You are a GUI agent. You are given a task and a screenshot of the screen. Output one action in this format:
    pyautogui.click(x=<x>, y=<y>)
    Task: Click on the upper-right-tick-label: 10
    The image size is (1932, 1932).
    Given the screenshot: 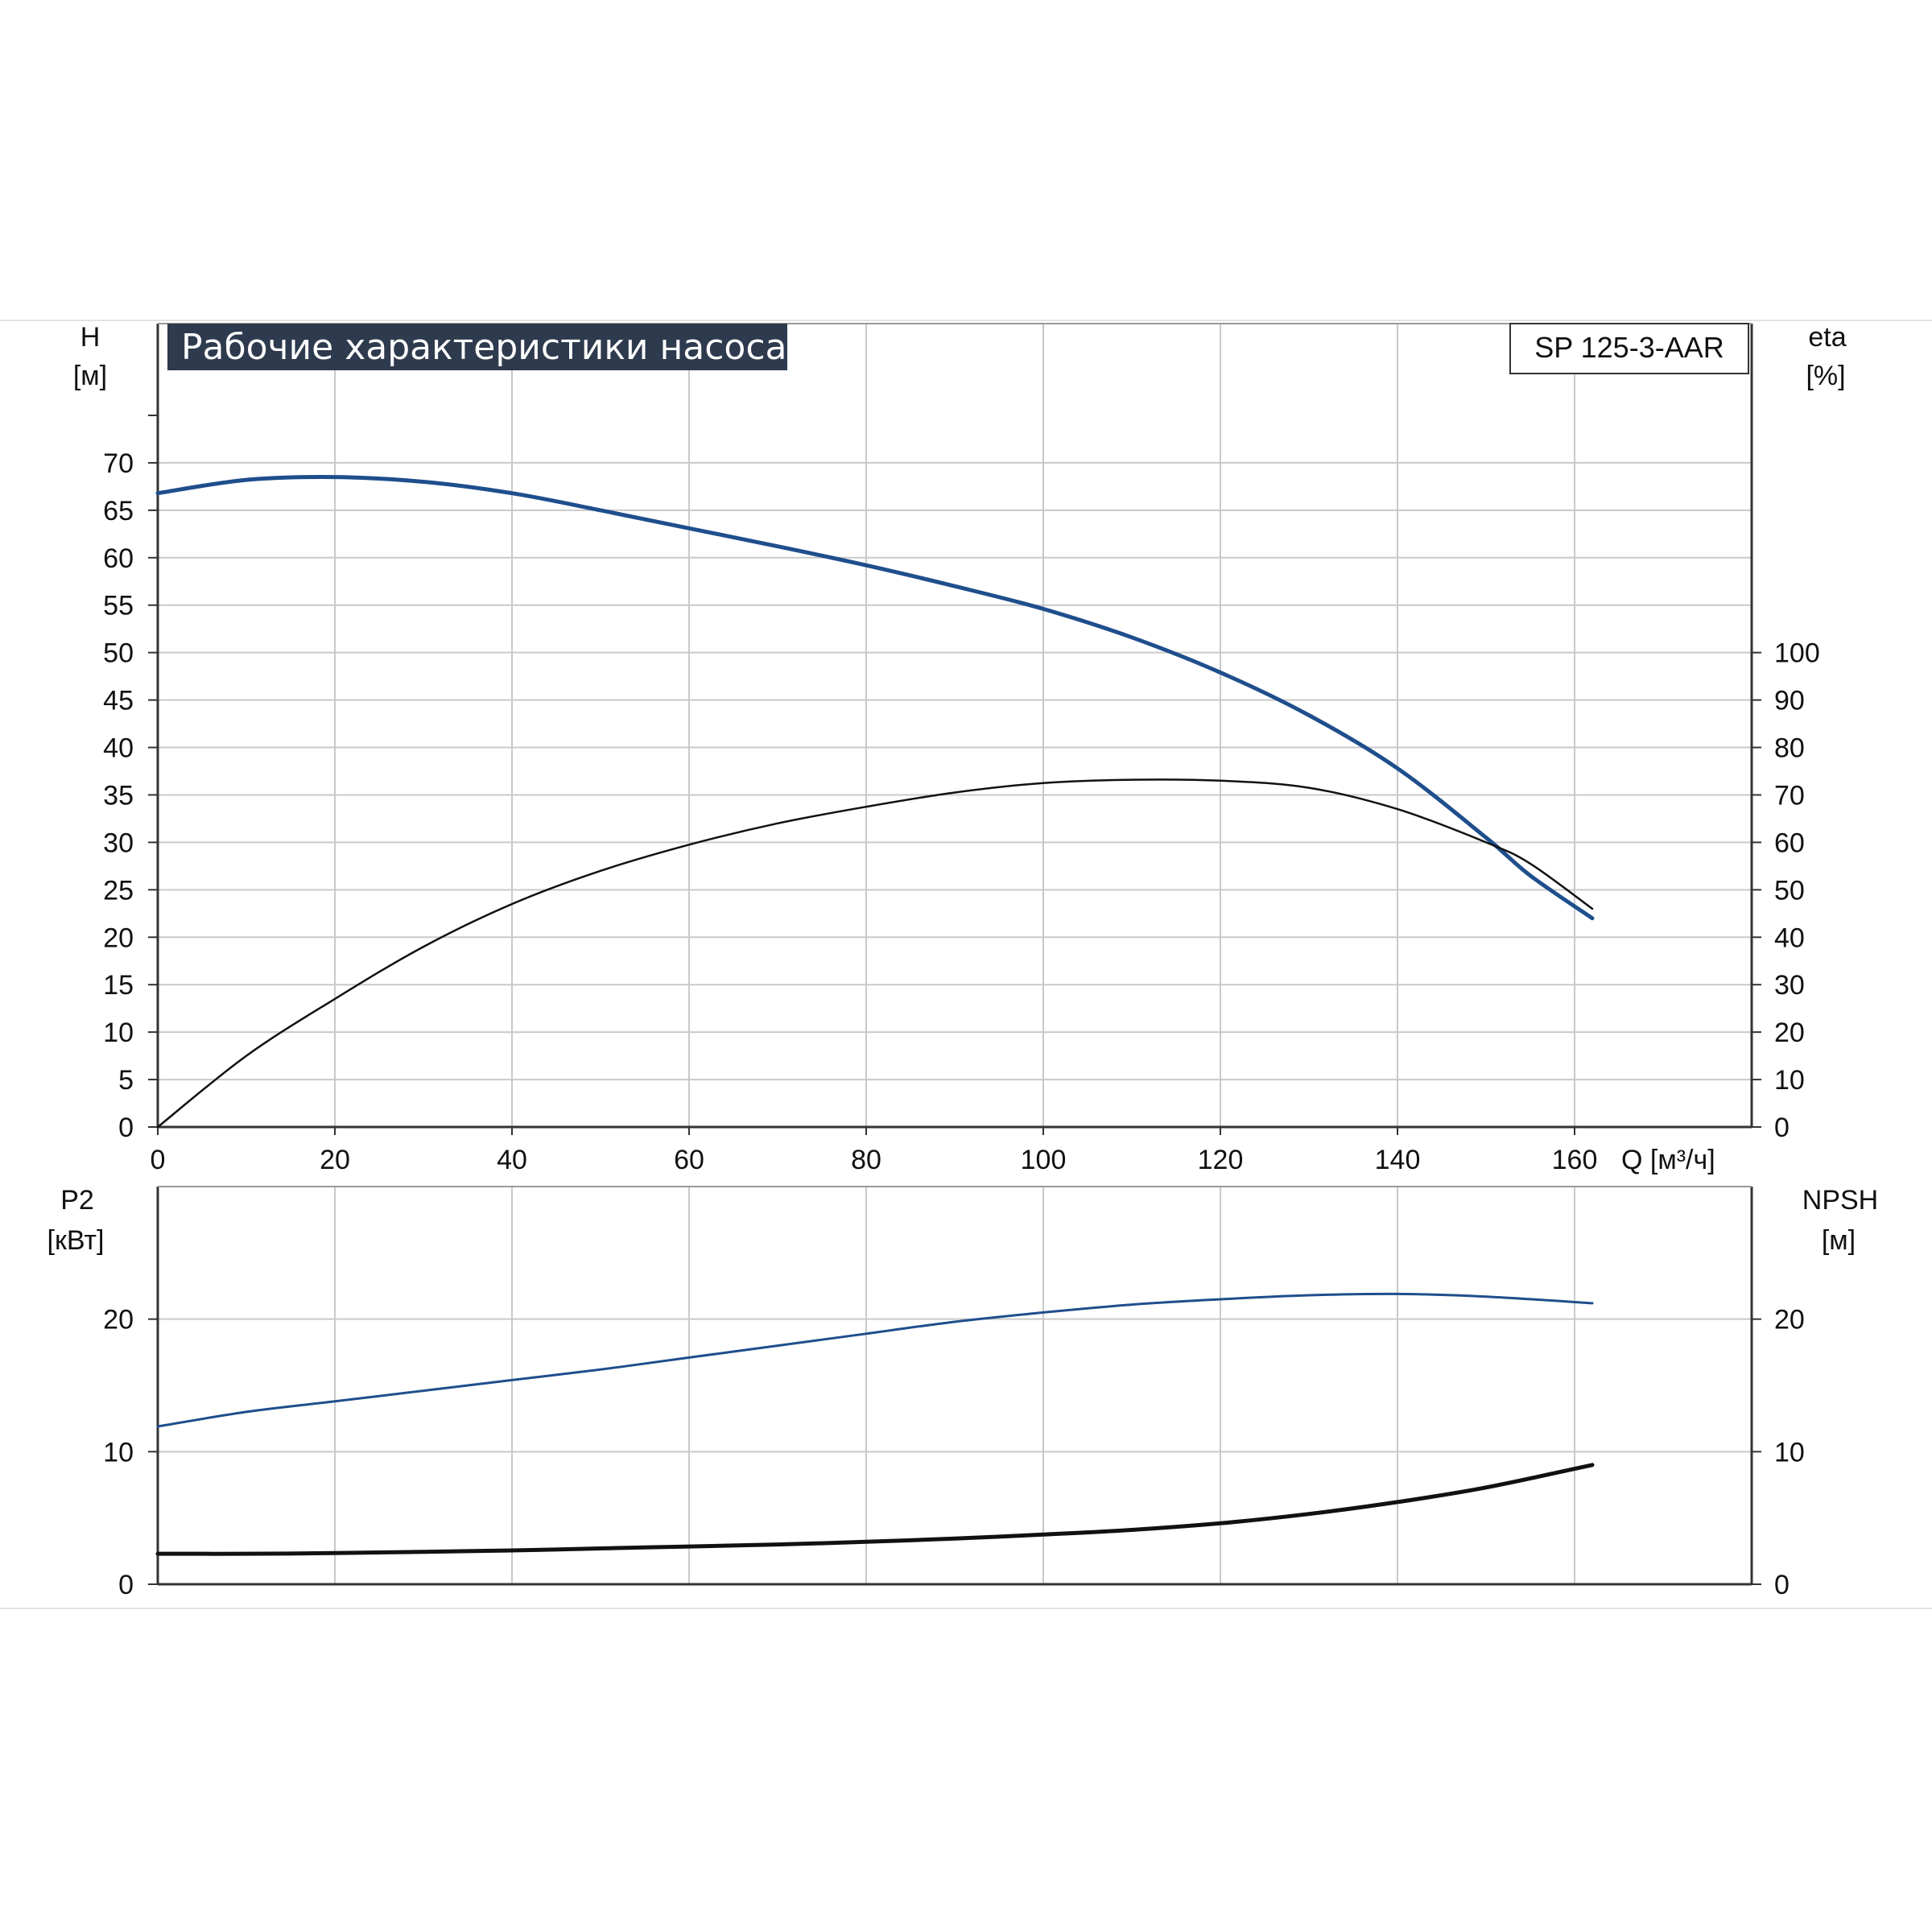 What is the action you would take?
    pyautogui.click(x=1789, y=1080)
    